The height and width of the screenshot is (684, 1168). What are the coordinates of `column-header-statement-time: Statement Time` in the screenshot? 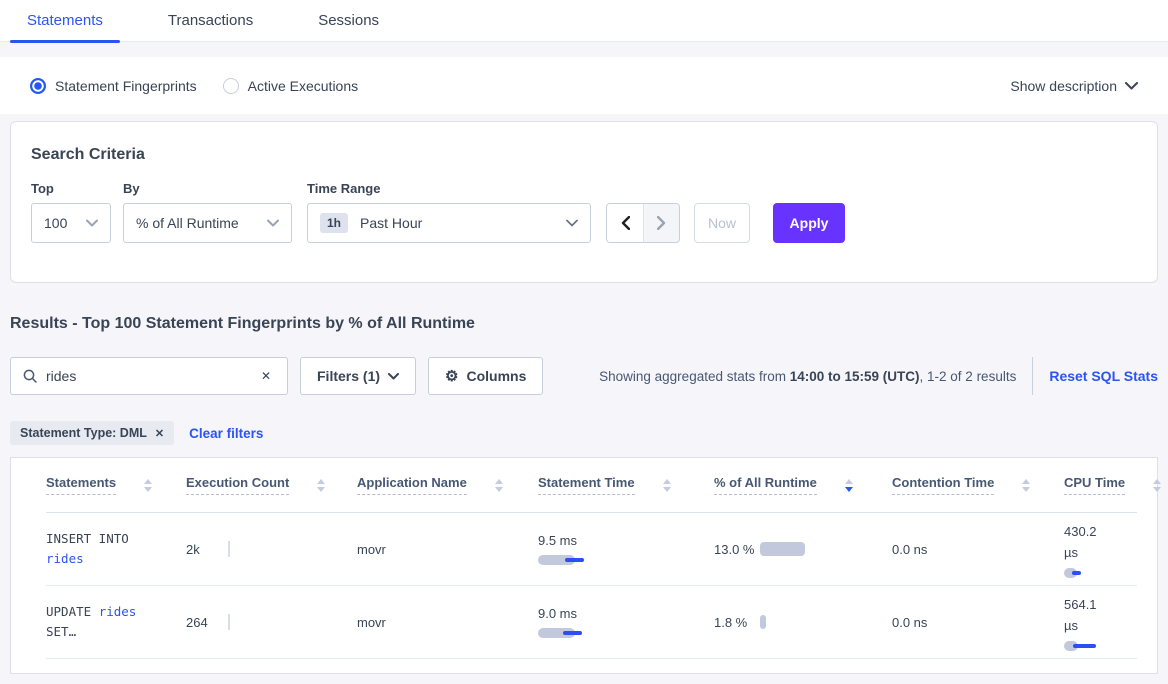 It's located at (626, 485).